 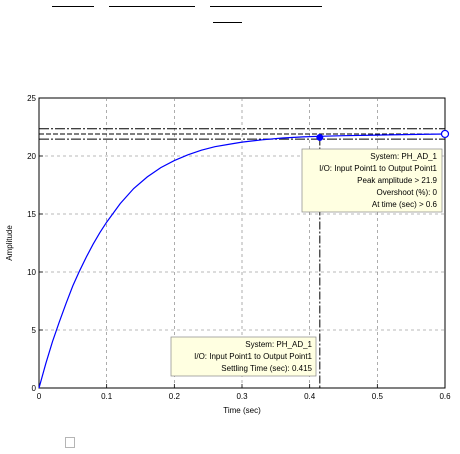 I want to click on settling-datatip-line: Settling Time (sec): 0.415, so click(x=266, y=368).